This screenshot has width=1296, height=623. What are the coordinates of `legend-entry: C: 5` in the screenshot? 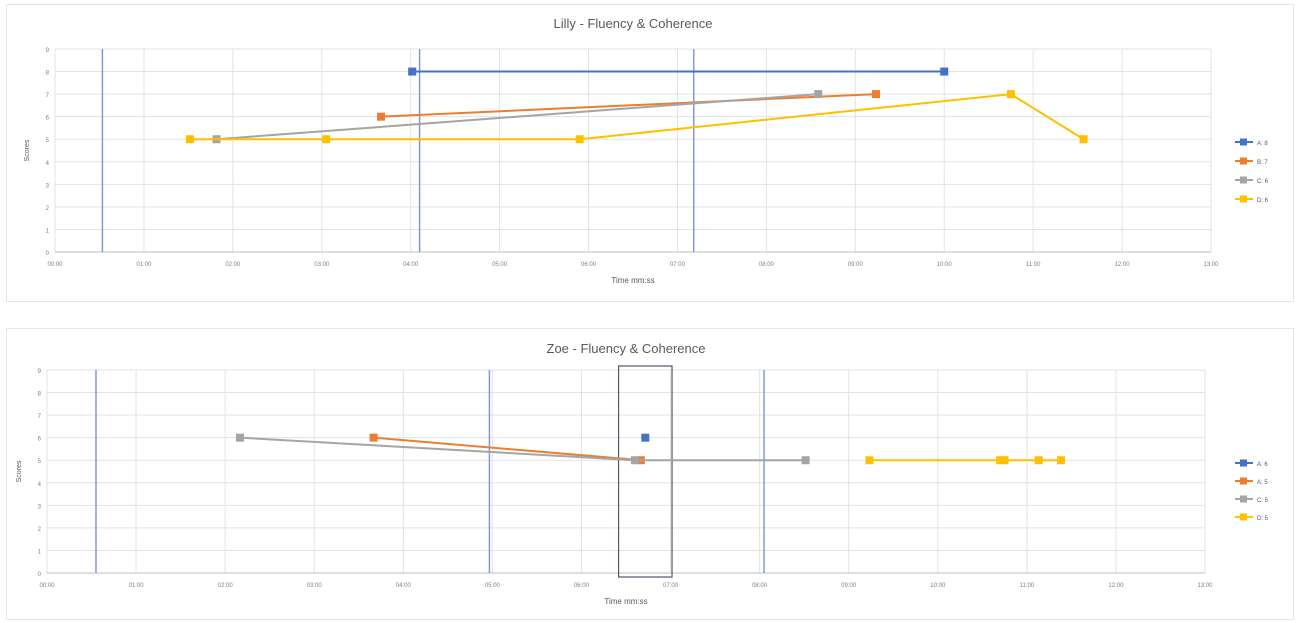 It's located at (1263, 501).